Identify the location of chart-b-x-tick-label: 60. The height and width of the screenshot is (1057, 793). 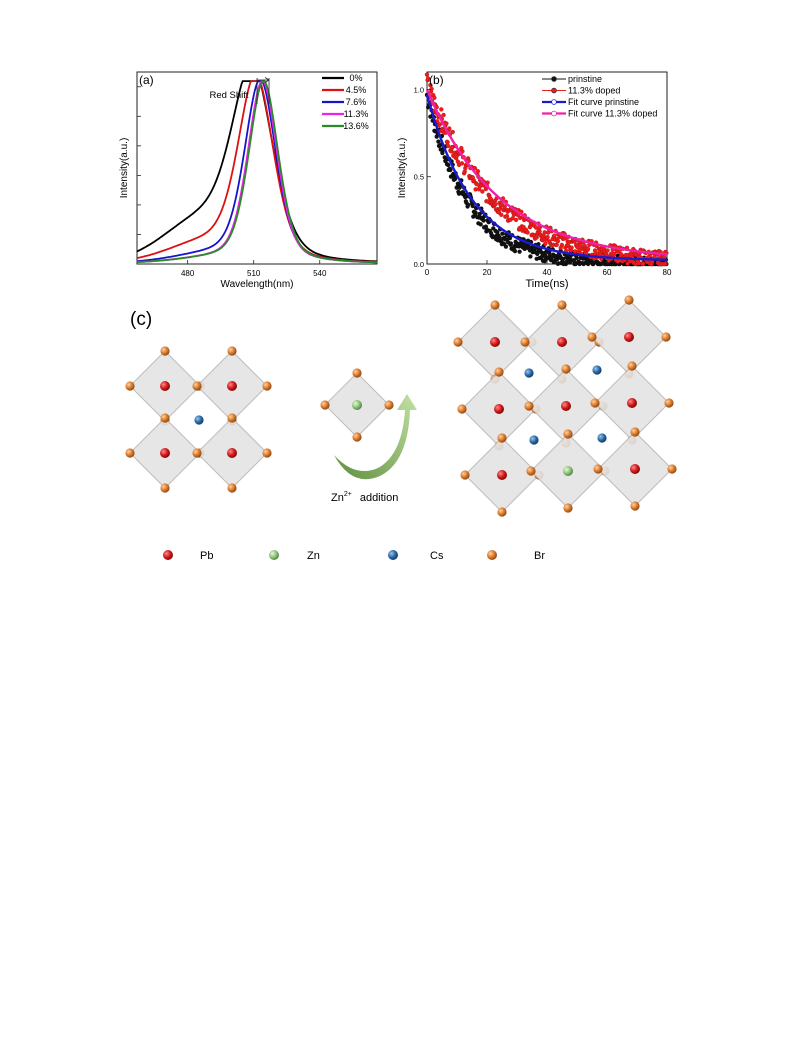
(607, 272).